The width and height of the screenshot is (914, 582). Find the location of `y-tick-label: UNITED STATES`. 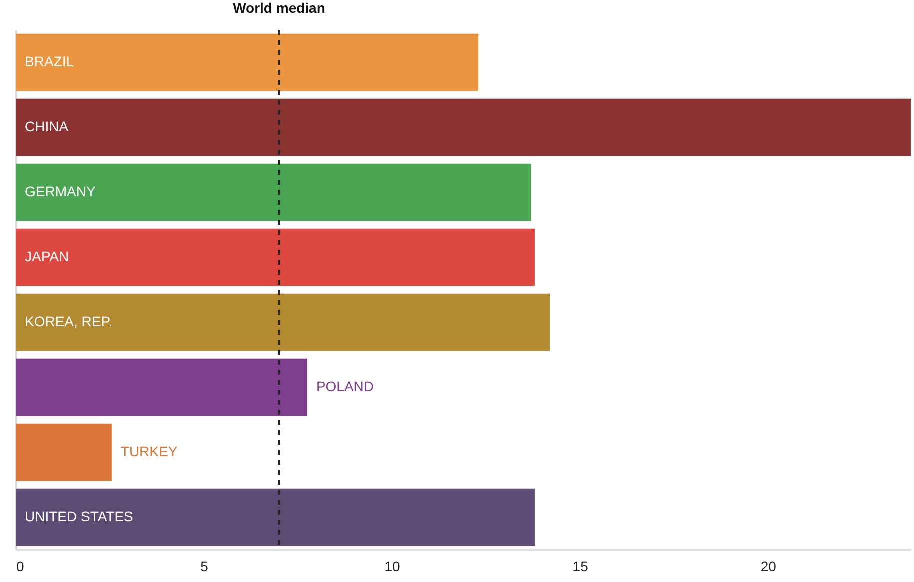

y-tick-label: UNITED STATES is located at coordinates (79, 516).